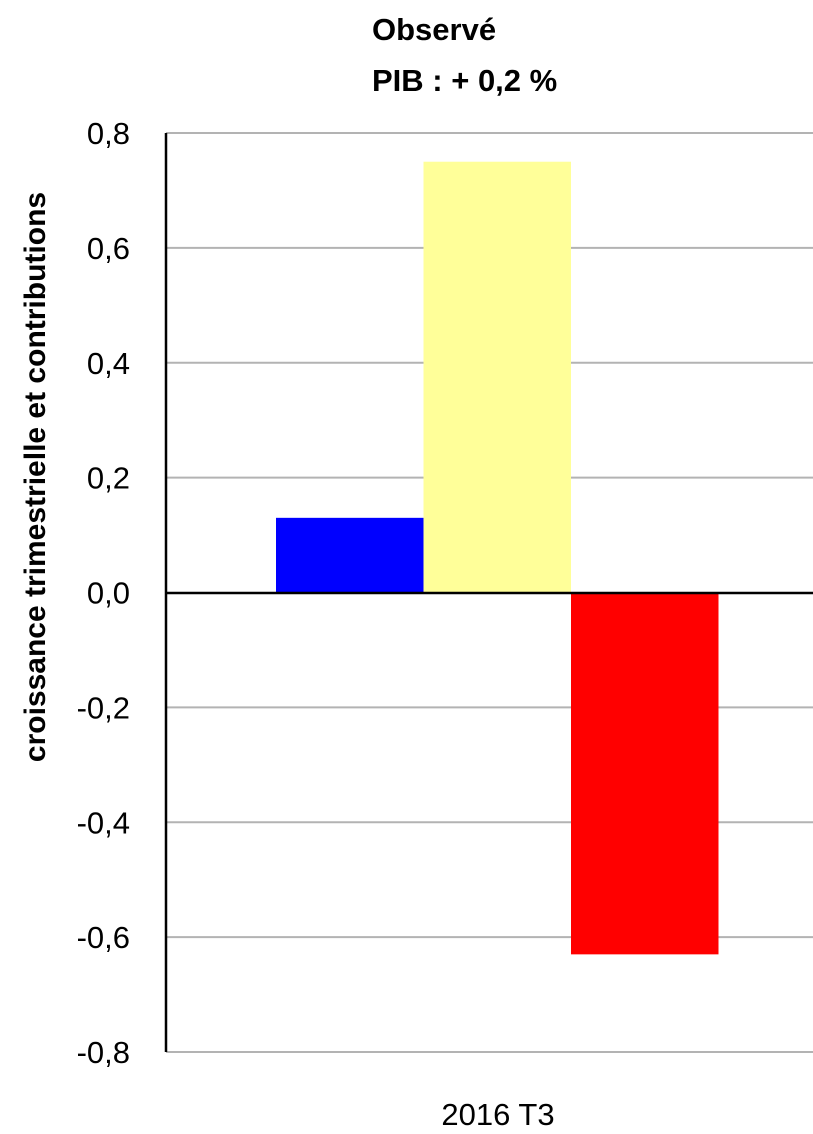 Image resolution: width=813 pixels, height=1134 pixels. Describe the element at coordinates (434, 29) in the screenshot. I see `chart-title: Observé` at that location.